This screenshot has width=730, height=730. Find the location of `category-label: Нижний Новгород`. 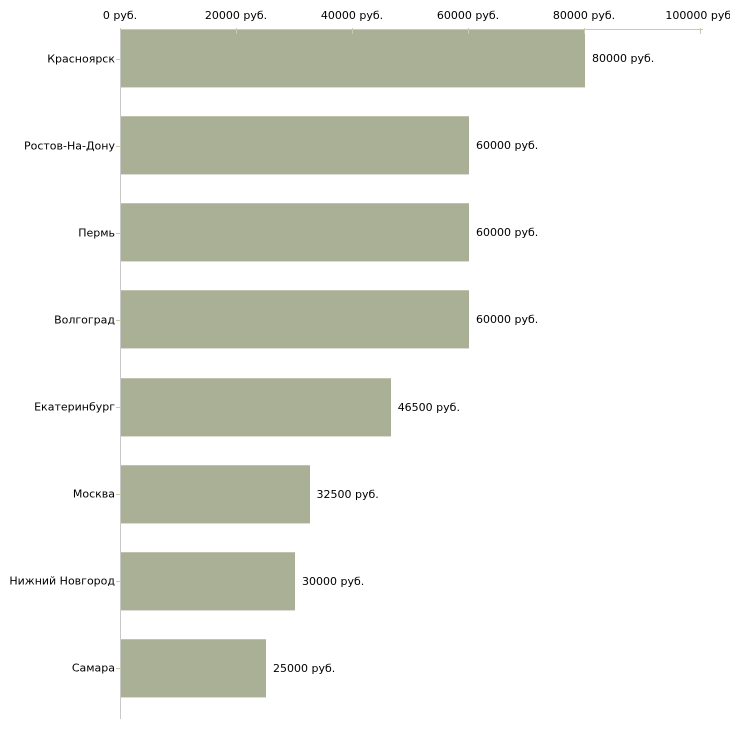

category-label: Нижний Новгород is located at coordinates (62, 581).